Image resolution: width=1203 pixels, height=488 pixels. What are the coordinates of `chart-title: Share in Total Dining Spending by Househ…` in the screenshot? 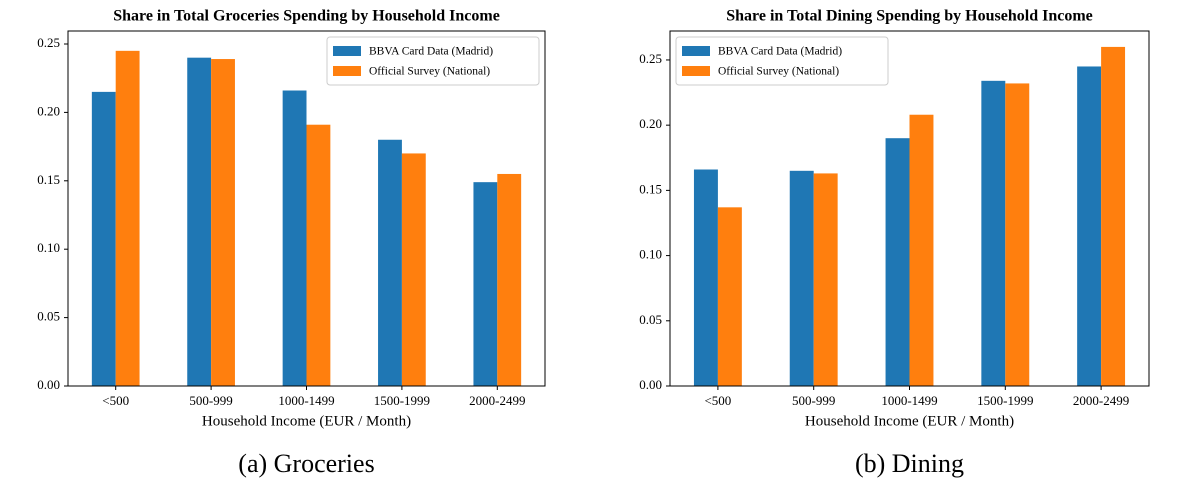 It's located at (909, 16).